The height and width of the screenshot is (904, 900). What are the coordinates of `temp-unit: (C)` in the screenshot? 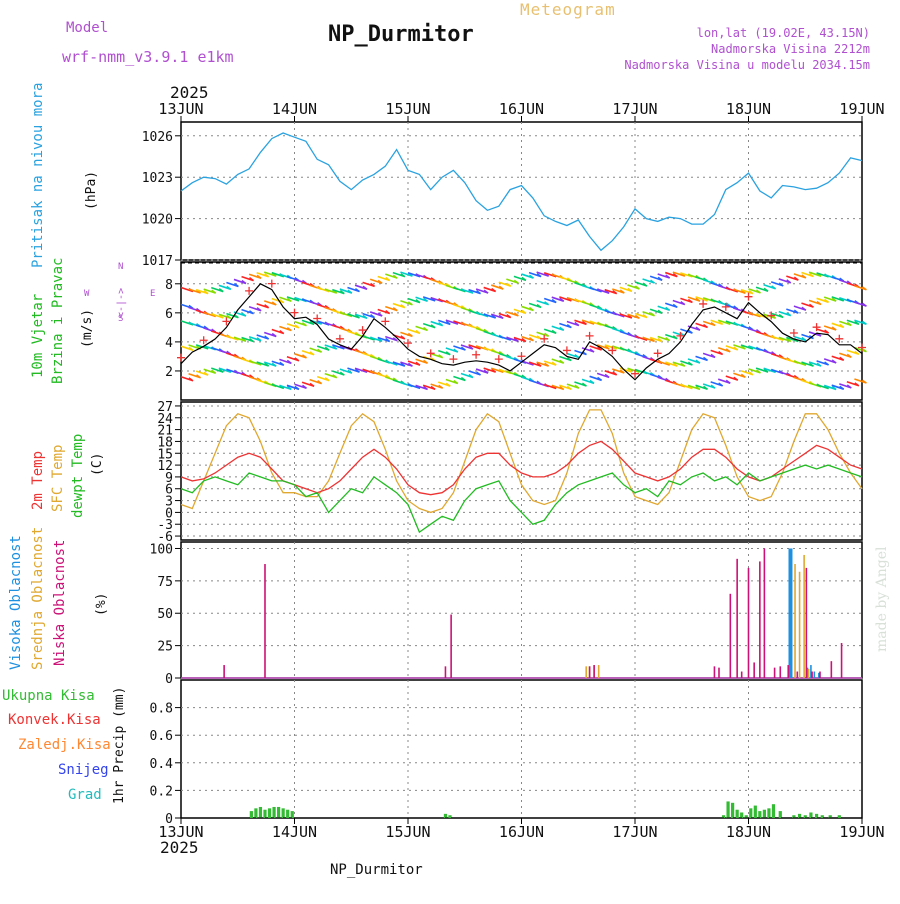 It's located at (97, 464).